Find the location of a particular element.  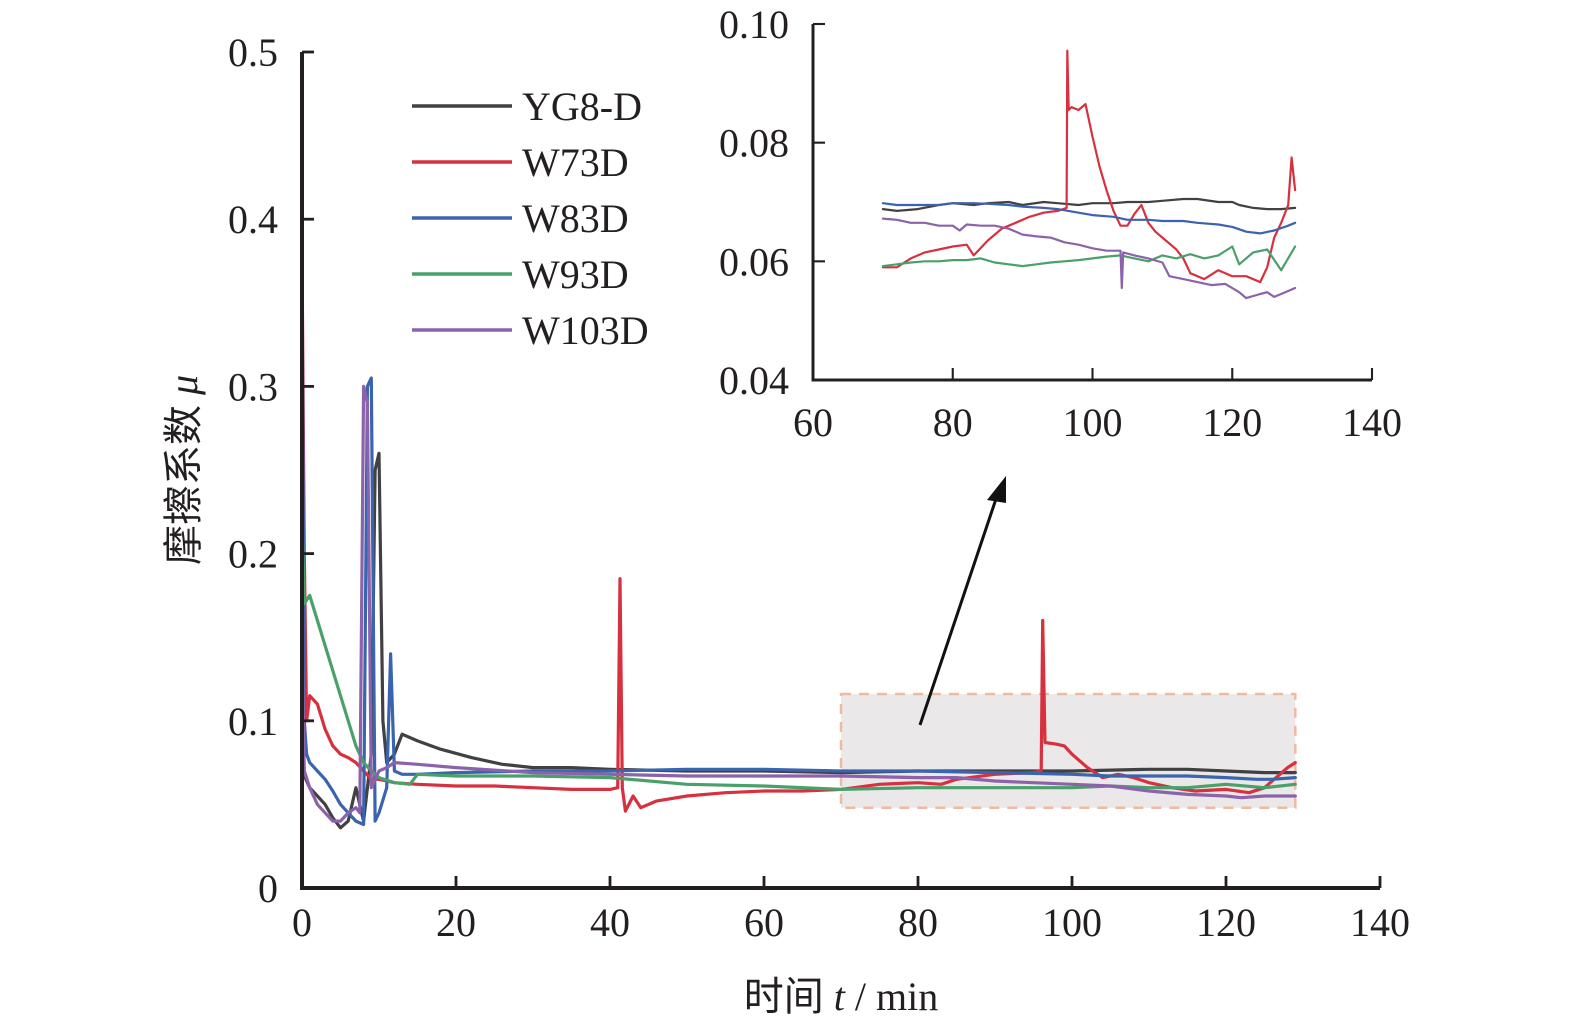

legend-item-w103d: W103D is located at coordinates (530, 330).